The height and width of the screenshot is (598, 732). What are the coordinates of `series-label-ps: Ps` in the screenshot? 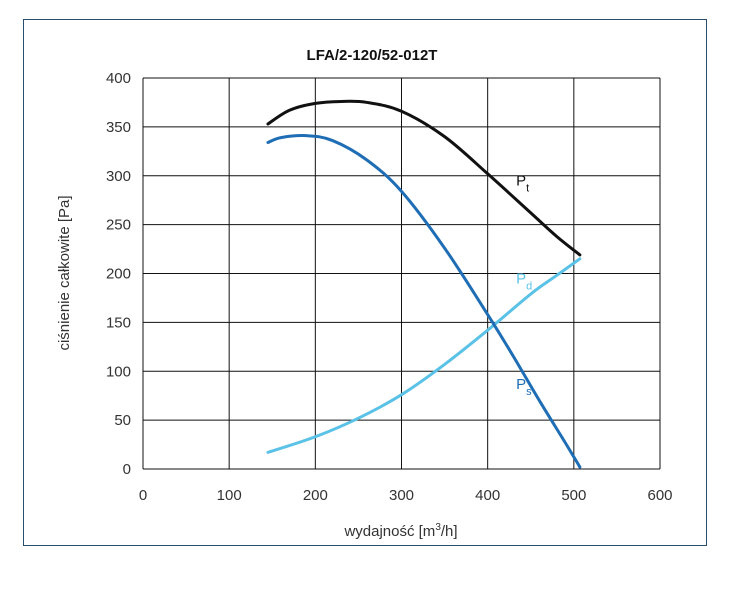 It's located at (524, 387).